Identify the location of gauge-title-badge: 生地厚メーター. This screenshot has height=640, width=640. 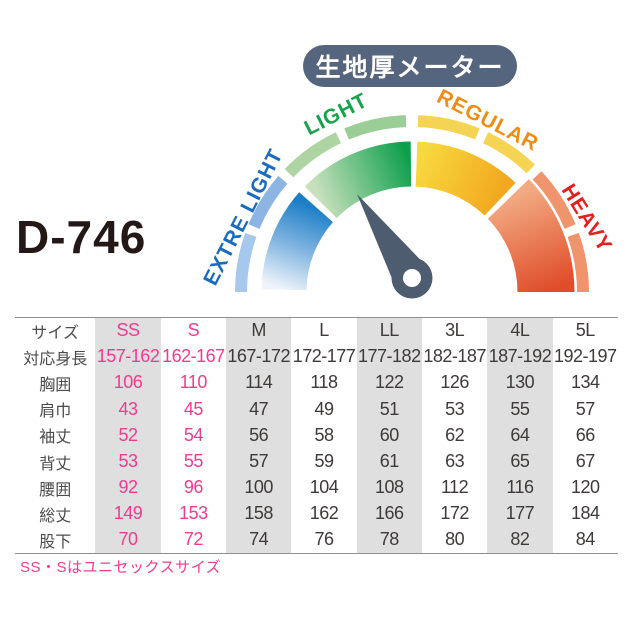
(410, 66).